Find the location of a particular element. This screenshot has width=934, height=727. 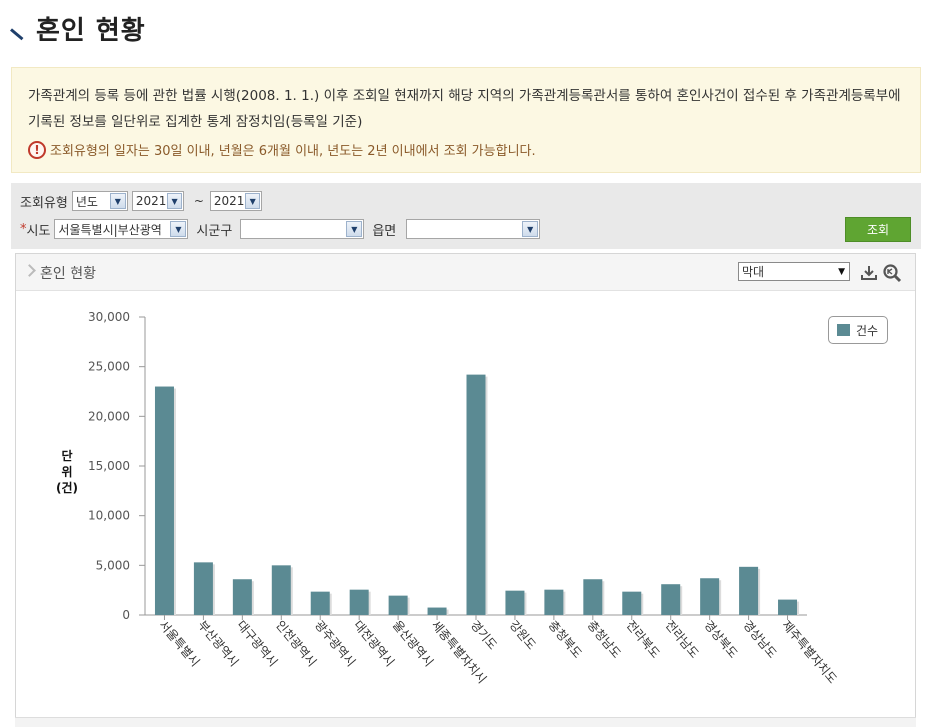

search-row-period: 조회유형 년도 ▼ 2021 ▼ ~ 2021 ▼ is located at coordinates (143, 201).